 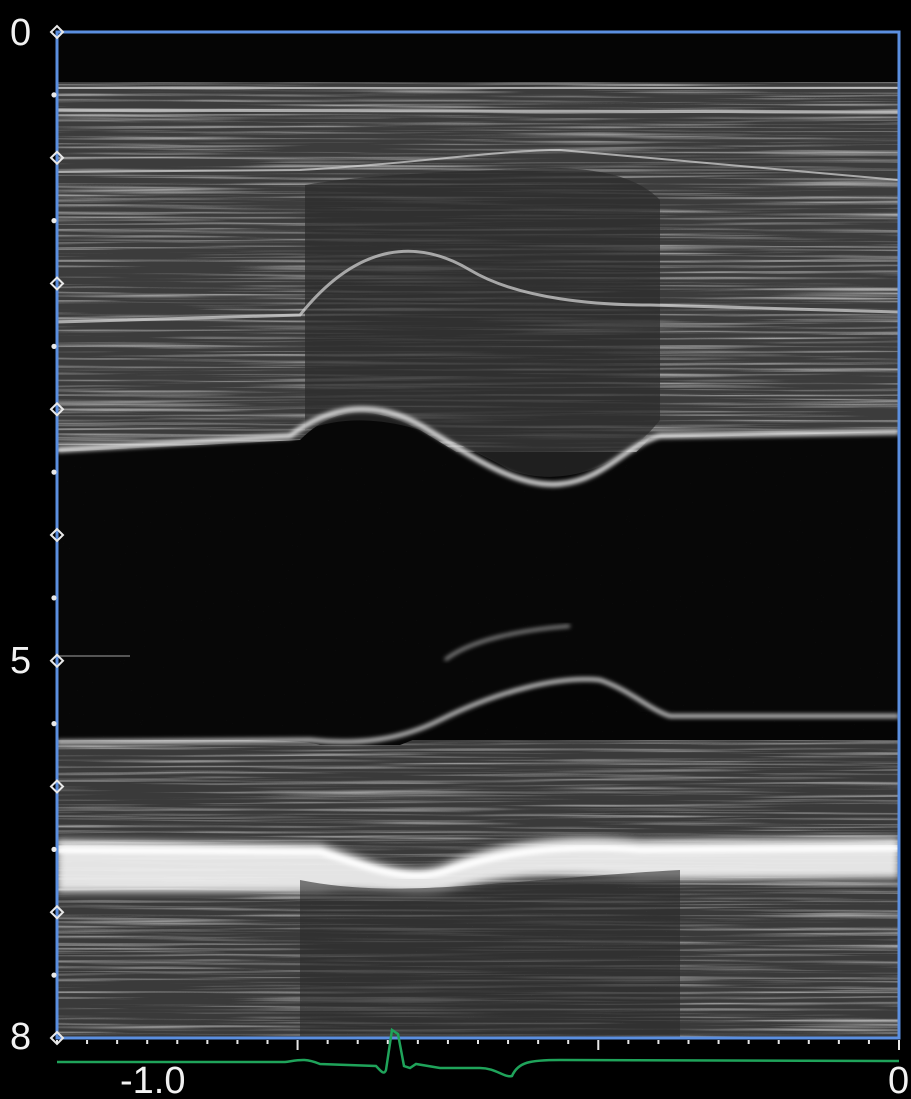 What do you see at coordinates (478, 1045) in the screenshot?
I see `time-axis` at bounding box center [478, 1045].